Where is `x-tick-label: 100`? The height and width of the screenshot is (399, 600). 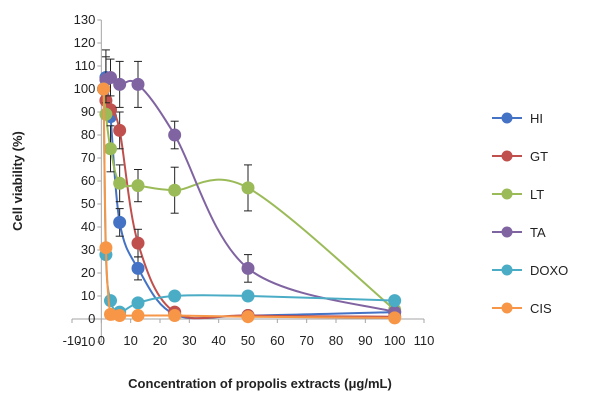 x-tick-label: 100 is located at coordinates (395, 340).